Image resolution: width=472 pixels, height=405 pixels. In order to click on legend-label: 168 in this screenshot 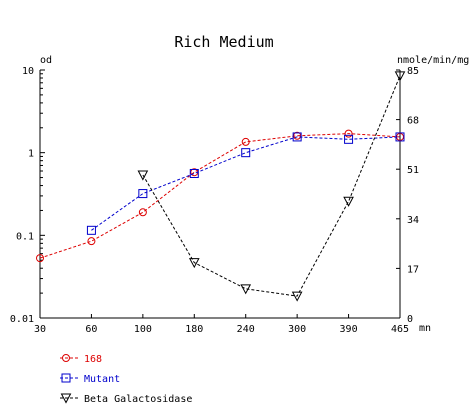, I will do `click(93, 359)`.